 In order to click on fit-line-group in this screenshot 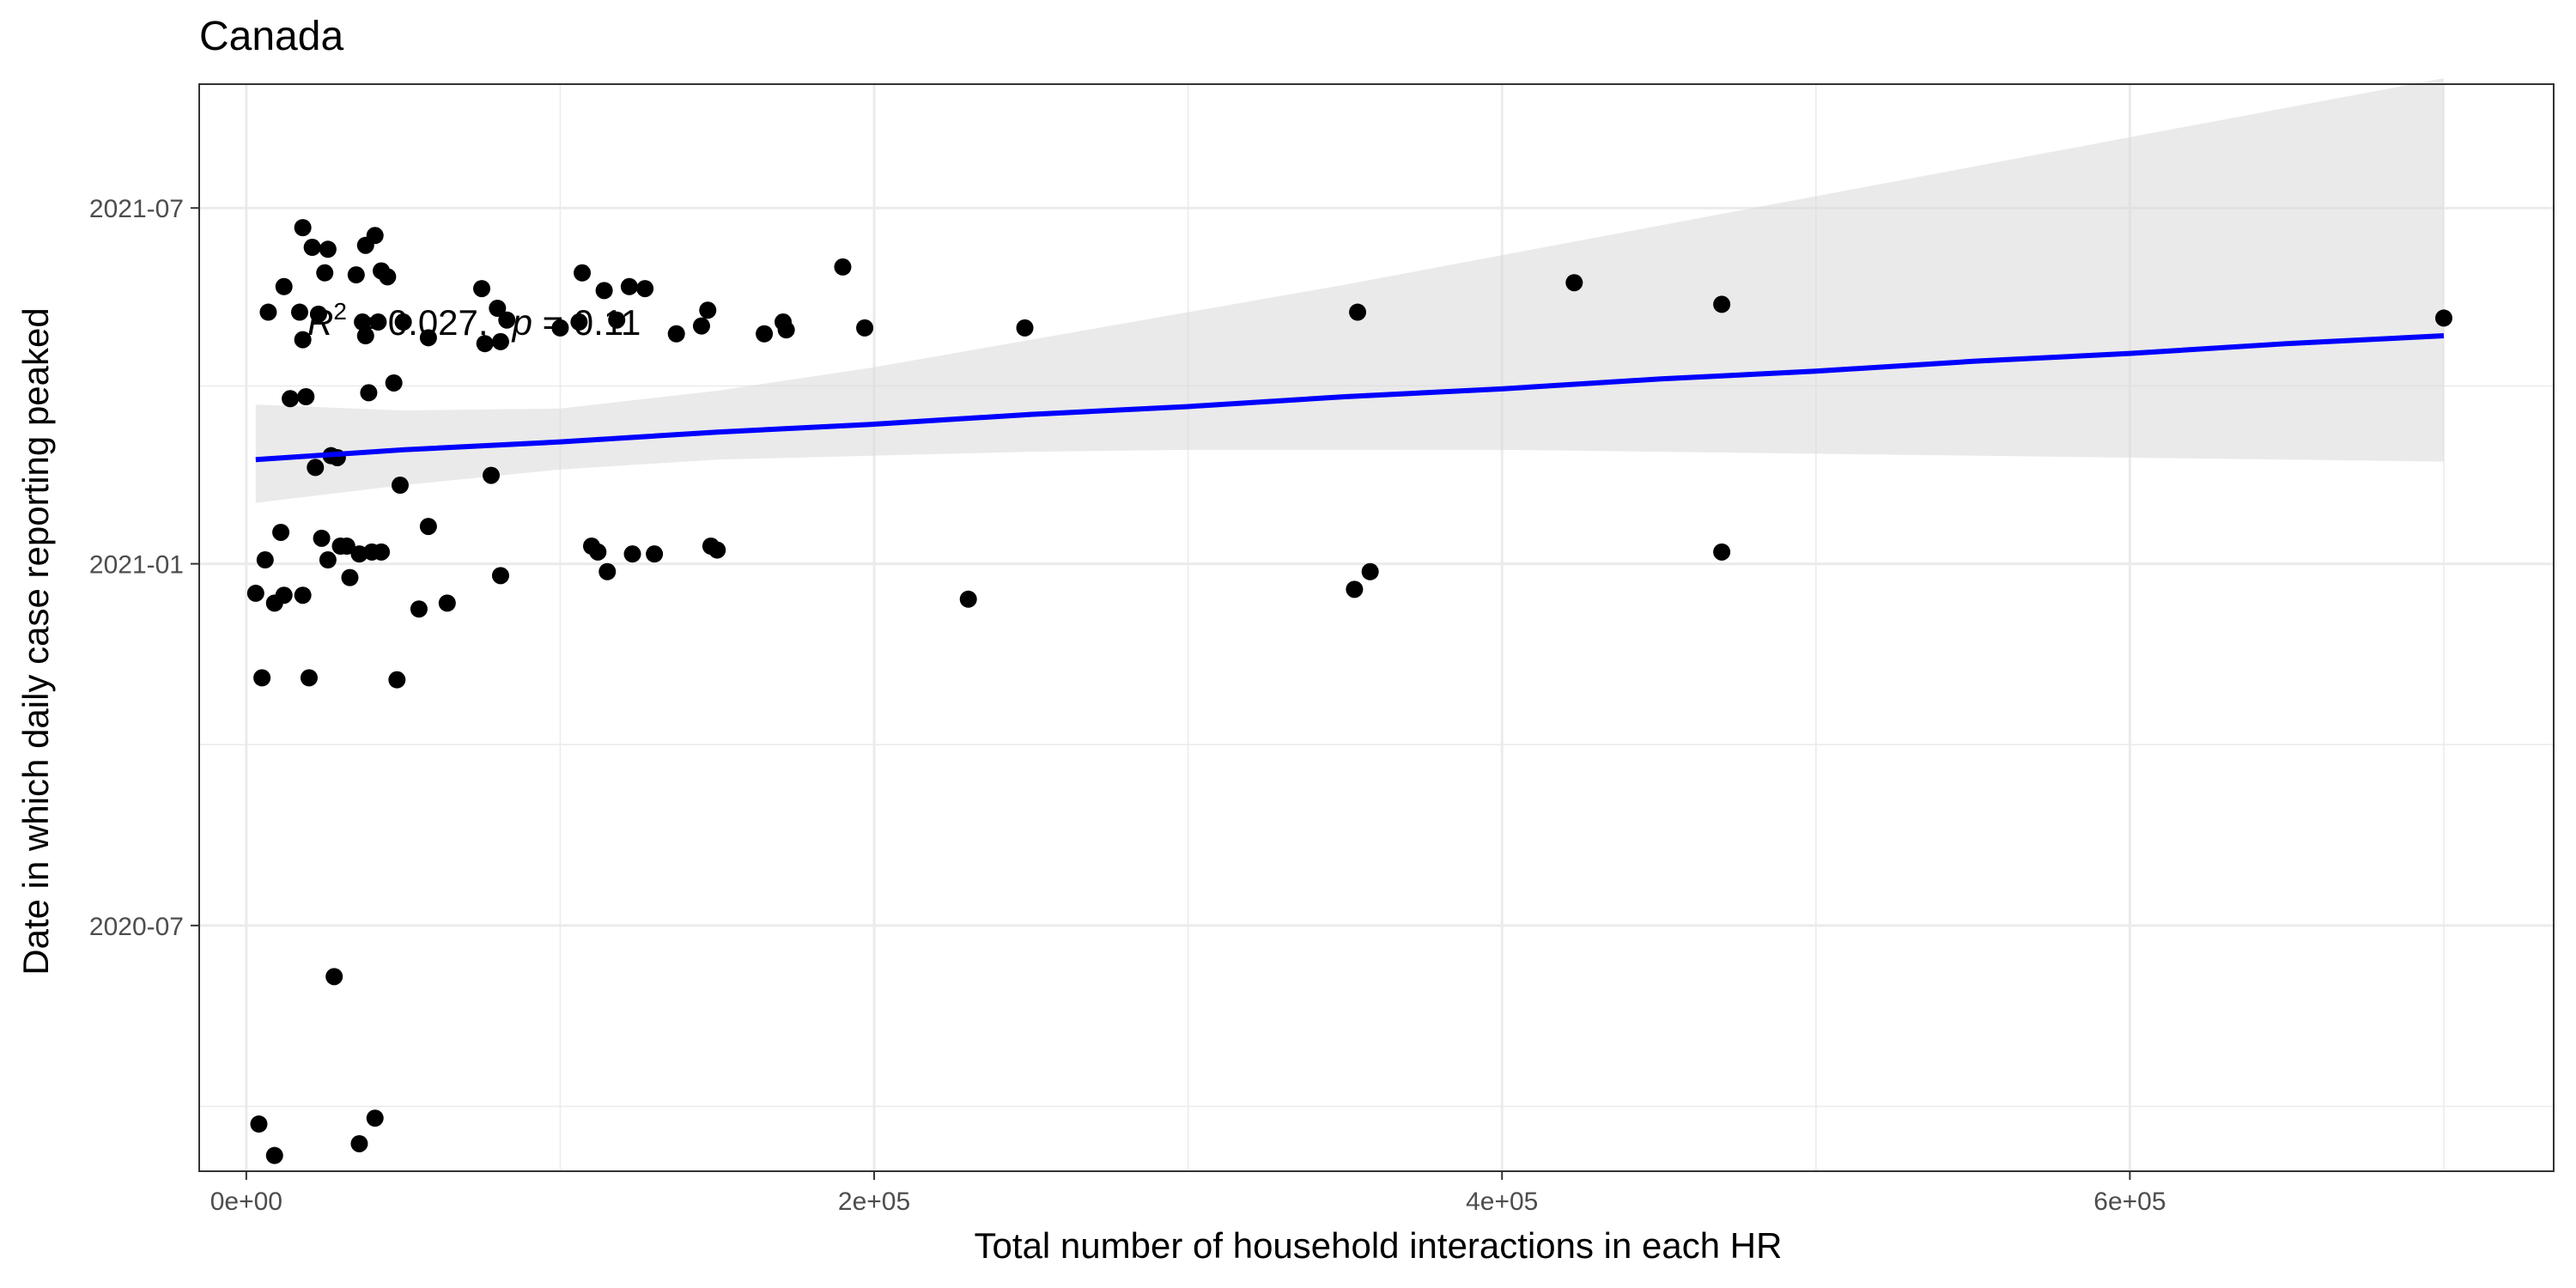, I will do `click(1350, 398)`.